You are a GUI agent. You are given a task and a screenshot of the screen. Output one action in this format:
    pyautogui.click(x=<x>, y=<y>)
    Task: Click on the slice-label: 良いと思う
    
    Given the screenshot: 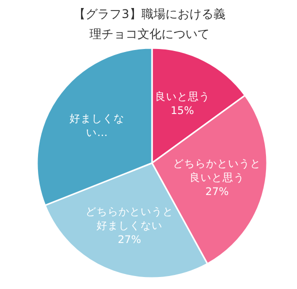 What is the action you would take?
    pyautogui.click(x=182, y=96)
    